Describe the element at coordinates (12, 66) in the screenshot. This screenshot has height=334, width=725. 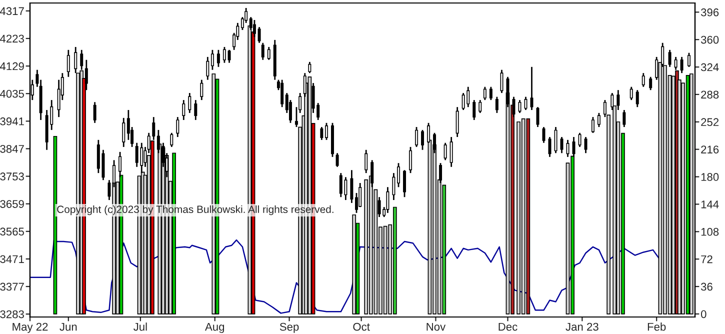
I see `y-tick-label: 4129` at that location.